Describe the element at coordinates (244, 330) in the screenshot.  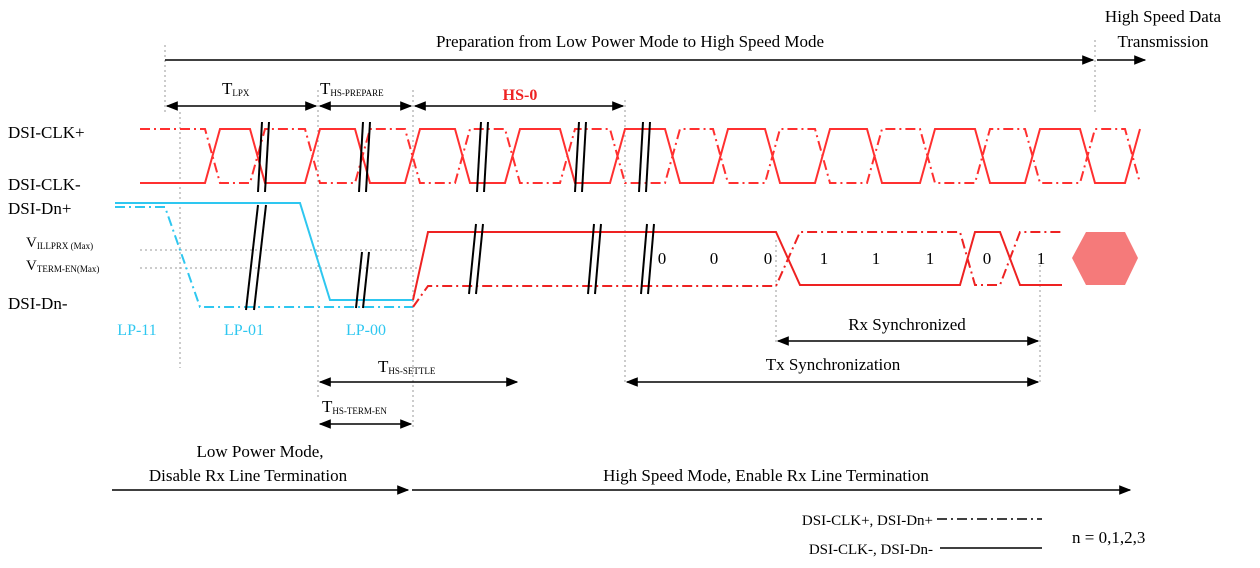
I see `lp01-label: LP-01` at that location.